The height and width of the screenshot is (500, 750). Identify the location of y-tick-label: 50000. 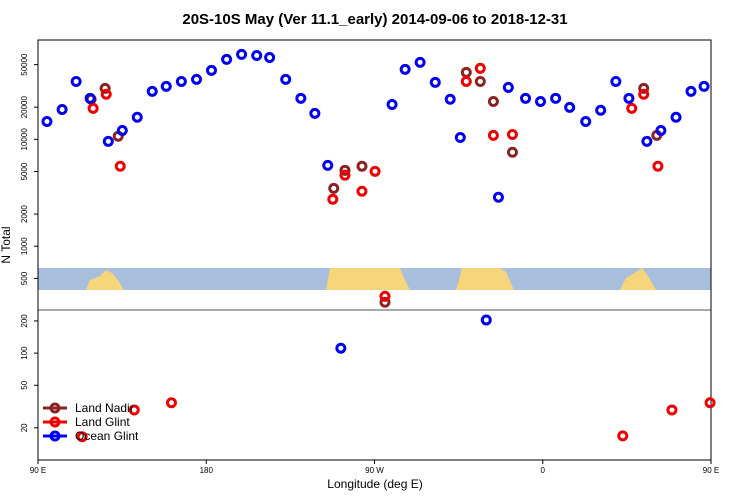
(24, 64).